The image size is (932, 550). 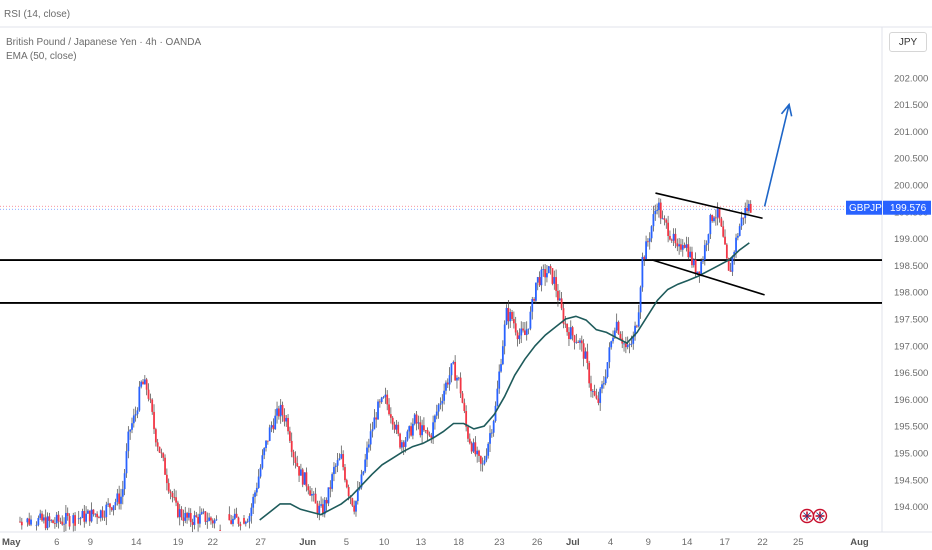 What do you see at coordinates (708, 277) in the screenshot?
I see `channel-lower-line` at bounding box center [708, 277].